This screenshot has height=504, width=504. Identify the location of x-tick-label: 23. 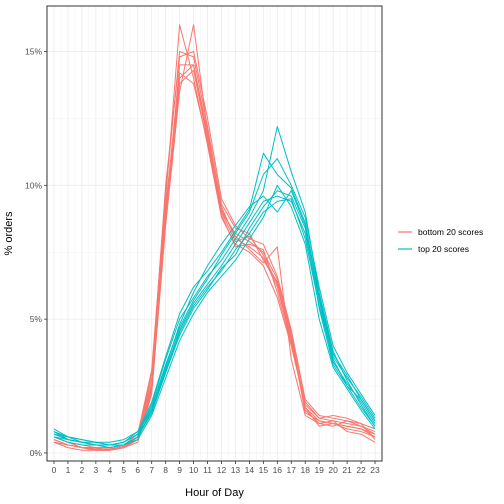
(375, 470).